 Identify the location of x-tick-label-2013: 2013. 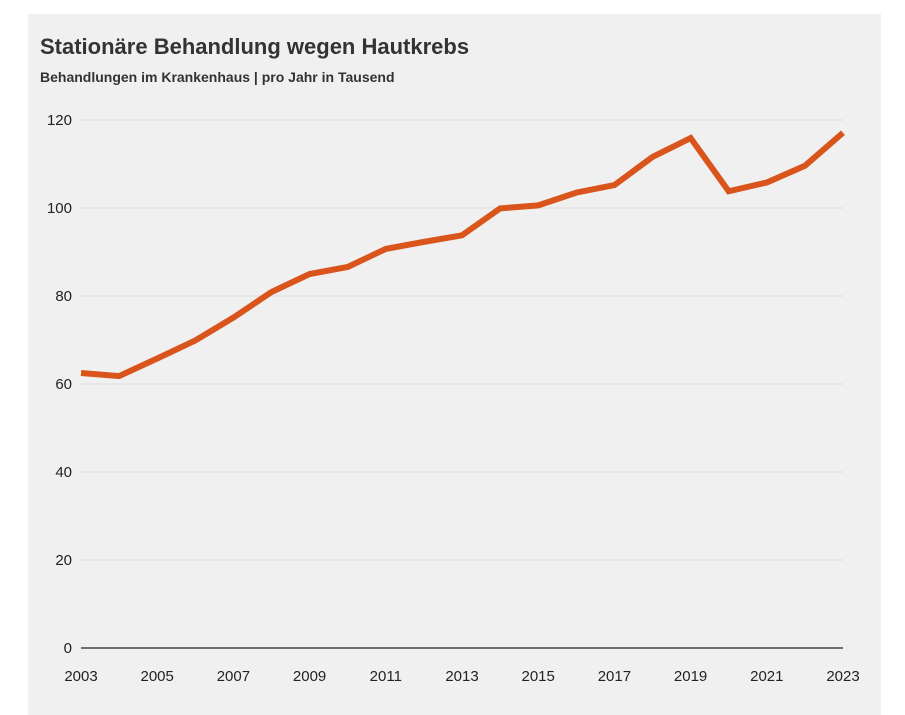
(461, 676).